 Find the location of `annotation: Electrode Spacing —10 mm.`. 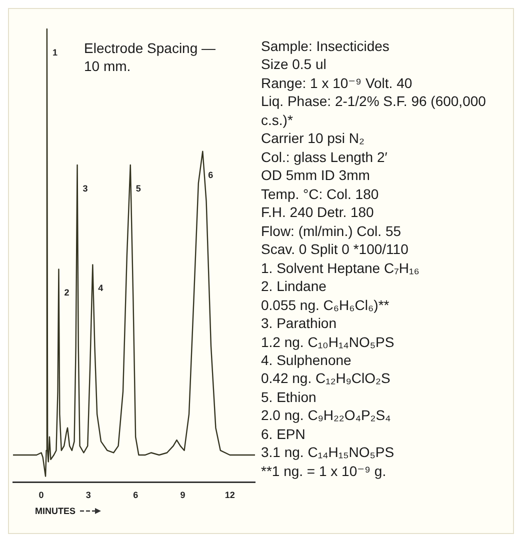

annotation: Electrode Spacing —10 mm. is located at coordinates (150, 57).